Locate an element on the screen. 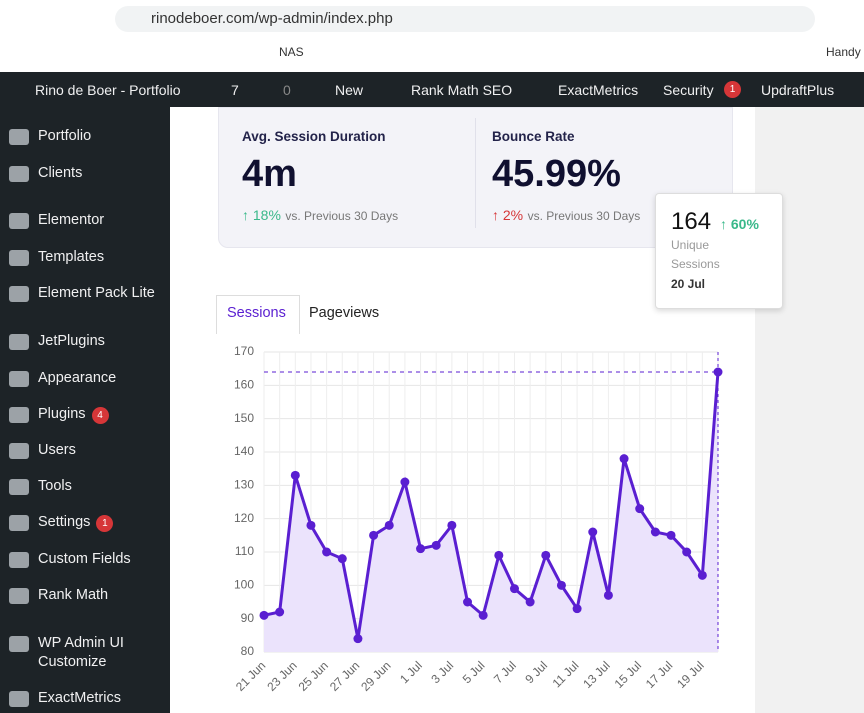  menu-item: Element Pack Lite is located at coordinates (96, 293).